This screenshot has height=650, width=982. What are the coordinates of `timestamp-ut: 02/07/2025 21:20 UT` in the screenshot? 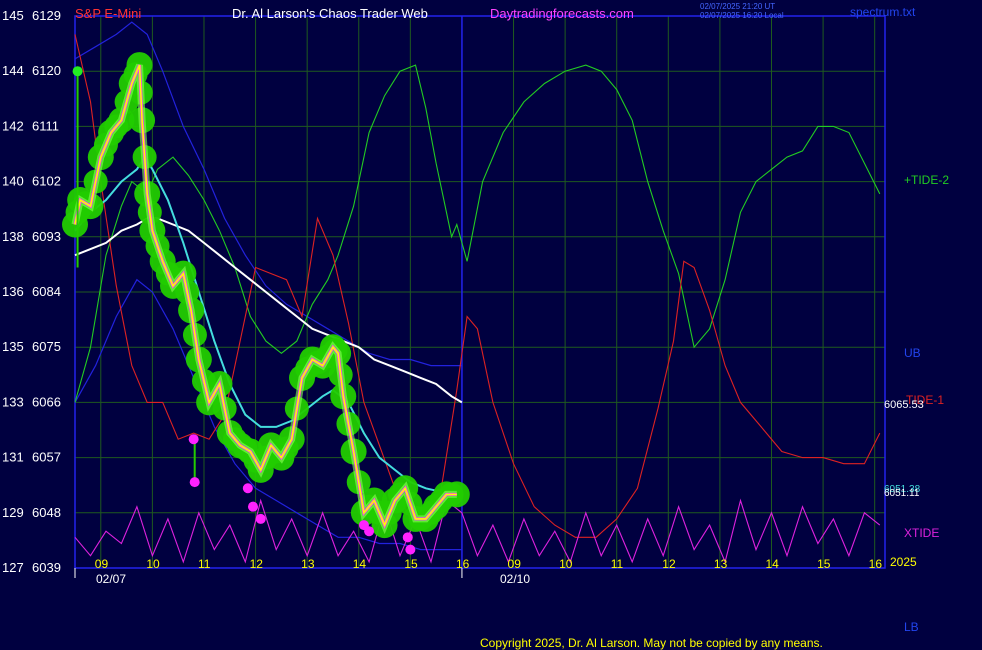 It's located at (737, 6).